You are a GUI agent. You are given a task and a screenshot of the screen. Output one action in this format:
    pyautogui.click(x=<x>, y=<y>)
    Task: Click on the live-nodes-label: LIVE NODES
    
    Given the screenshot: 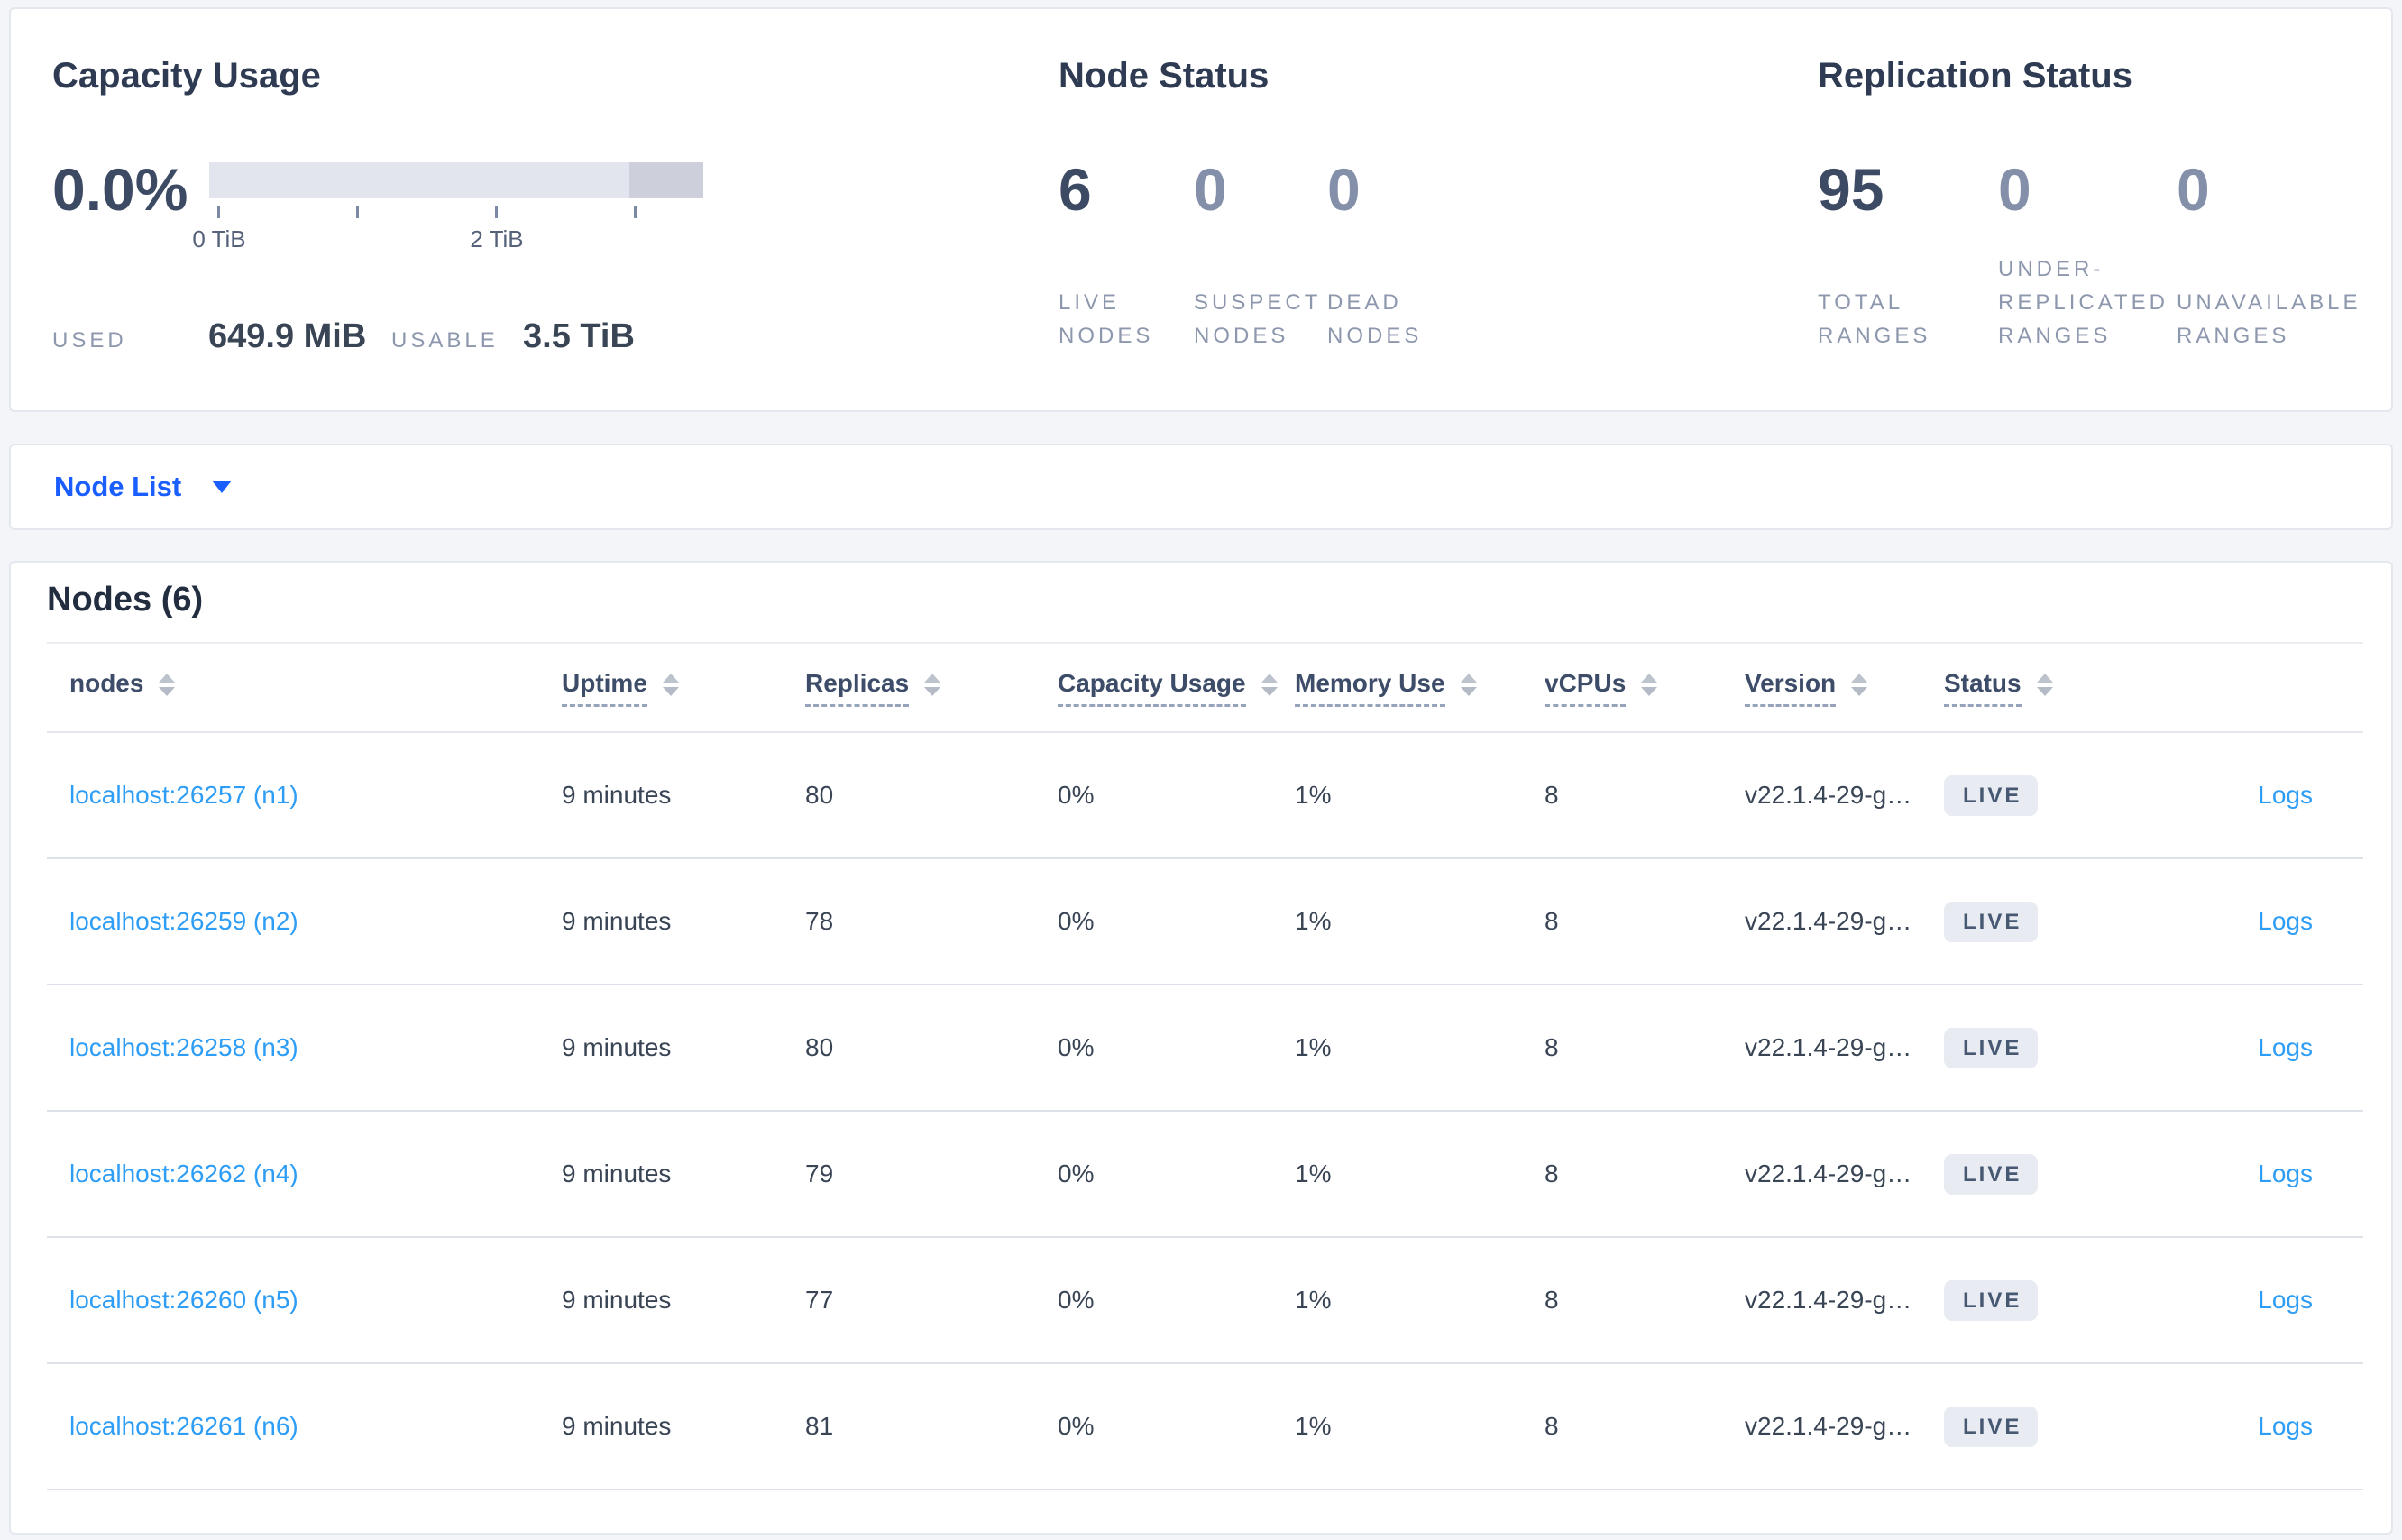 What is the action you would take?
    pyautogui.click(x=1106, y=319)
    